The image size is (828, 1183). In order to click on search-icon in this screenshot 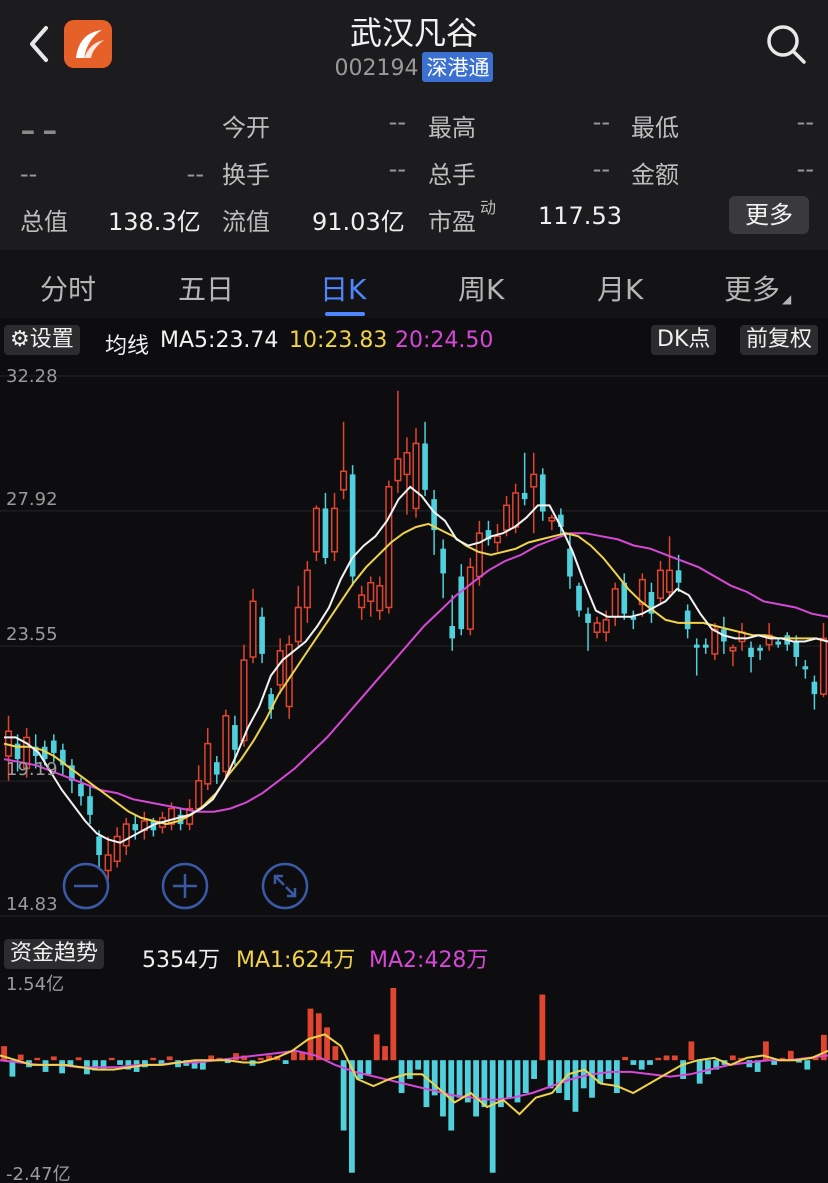, I will do `click(786, 44)`.